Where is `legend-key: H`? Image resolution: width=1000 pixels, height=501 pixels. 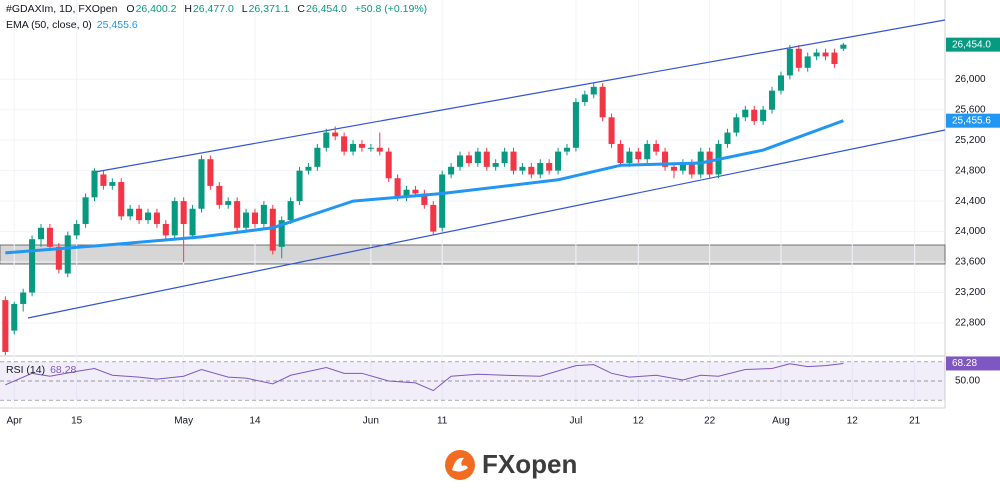
legend-key: H is located at coordinates (188, 9).